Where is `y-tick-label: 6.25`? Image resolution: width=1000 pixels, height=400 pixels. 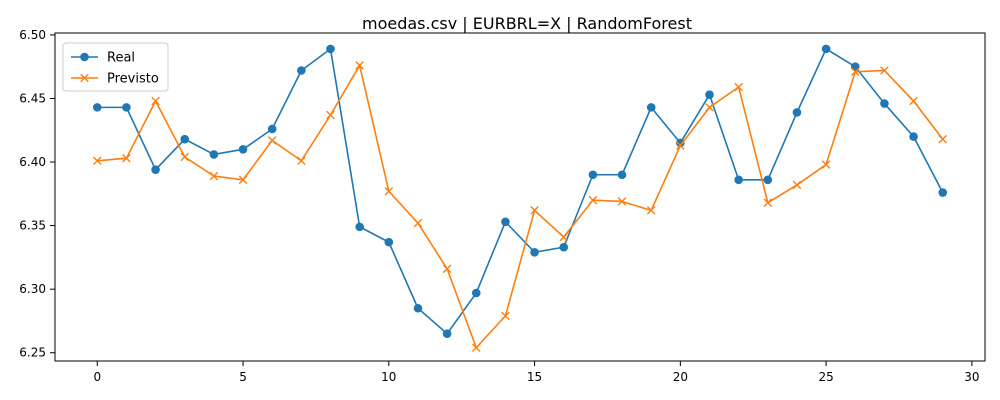
y-tick-label: 6.25 is located at coordinates (32, 353).